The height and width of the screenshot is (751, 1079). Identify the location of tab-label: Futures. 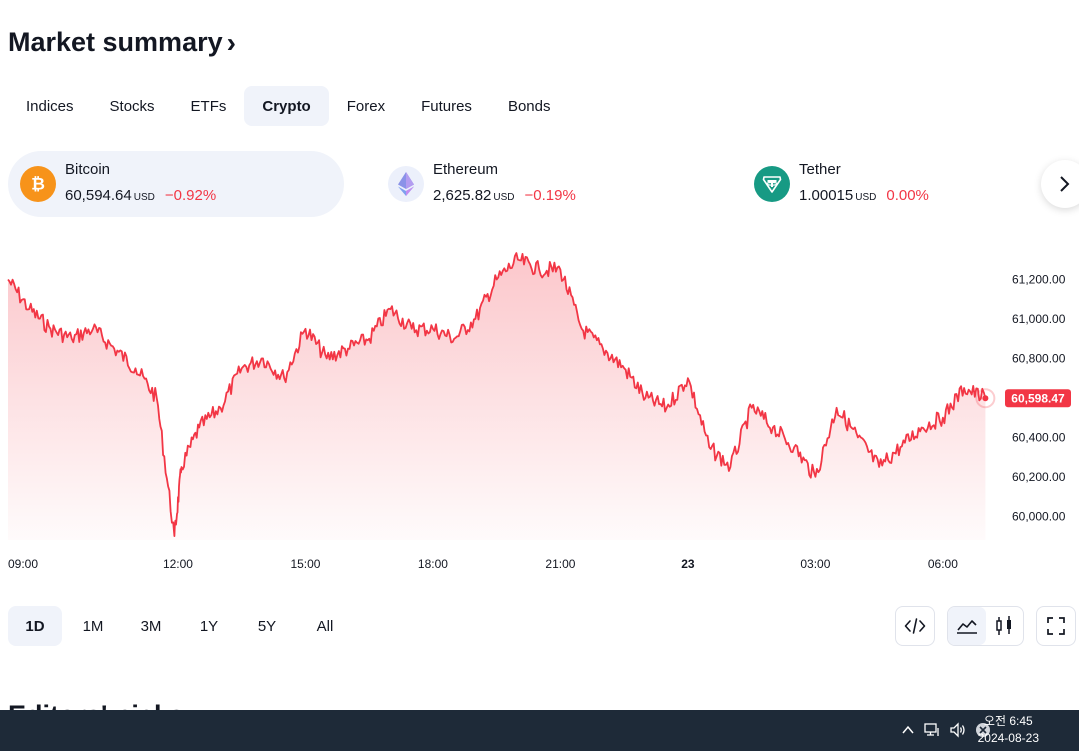
(446, 106).